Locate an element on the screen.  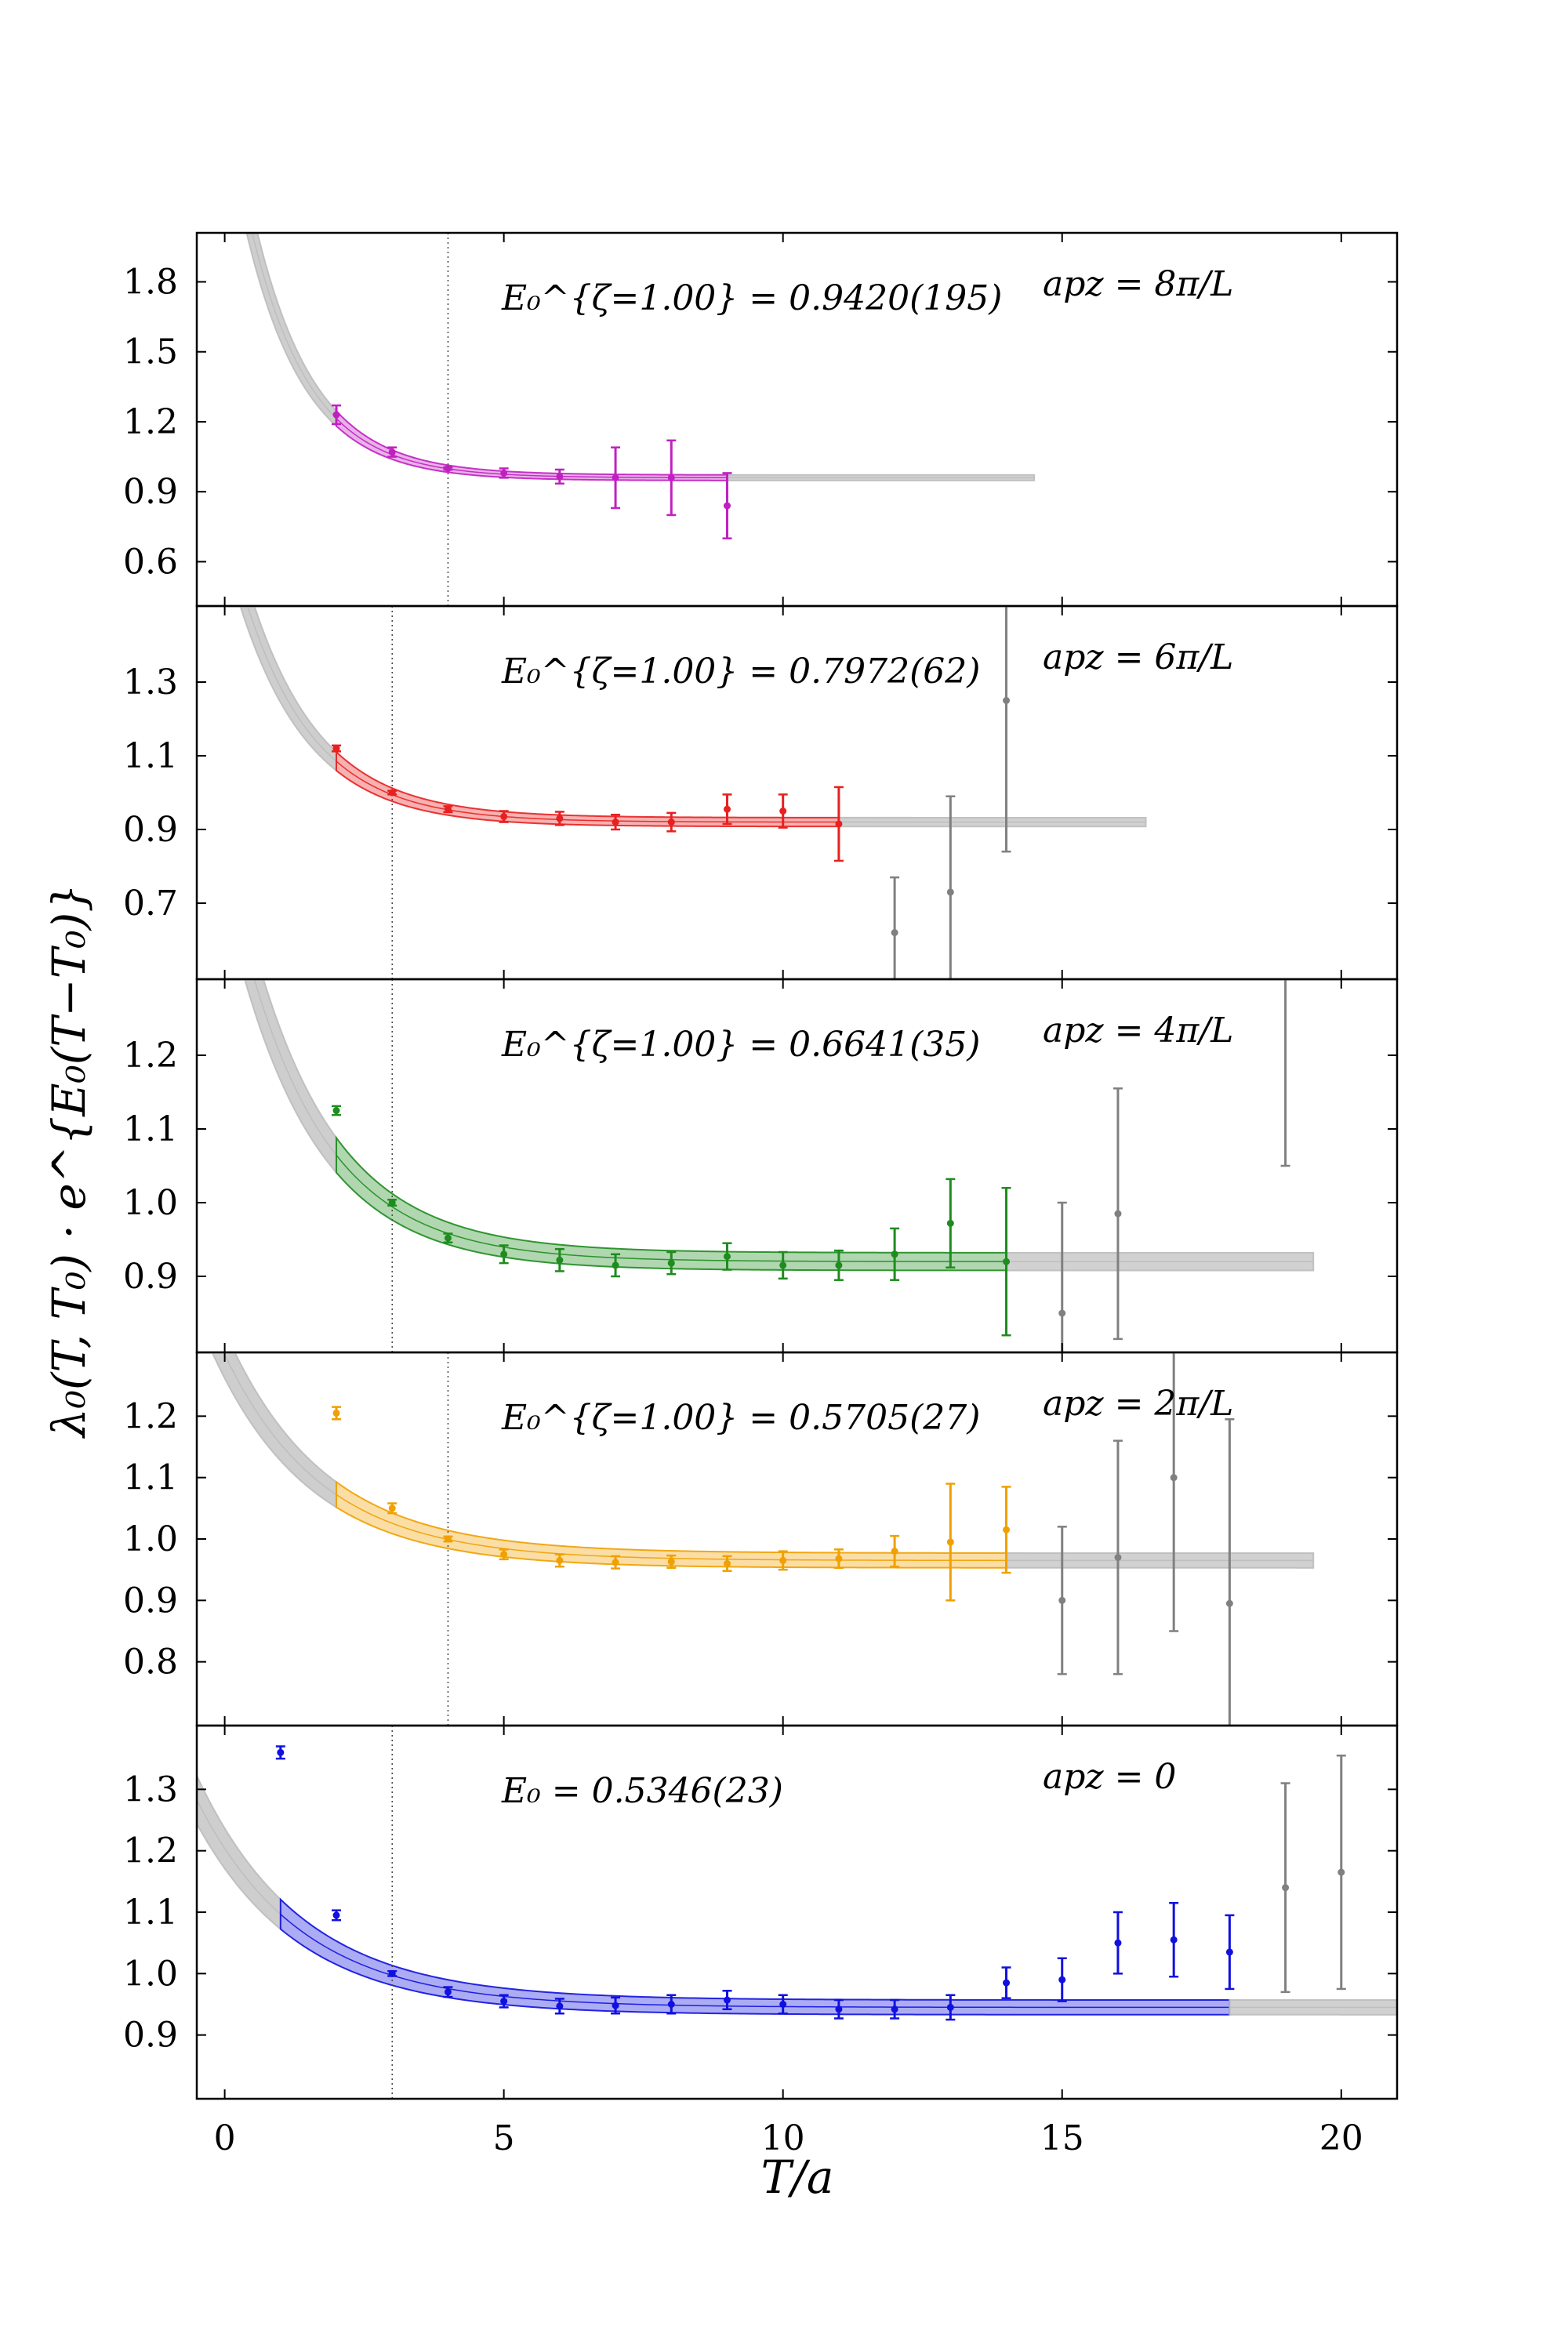
x-tick-label: 10 is located at coordinates (783, 2138).